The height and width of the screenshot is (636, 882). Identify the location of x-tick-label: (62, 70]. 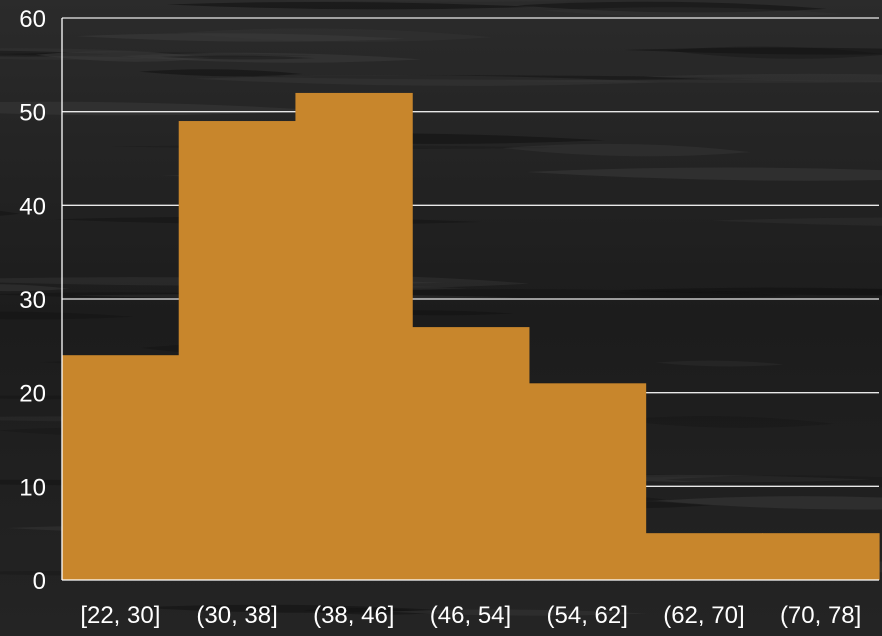
(703, 615).